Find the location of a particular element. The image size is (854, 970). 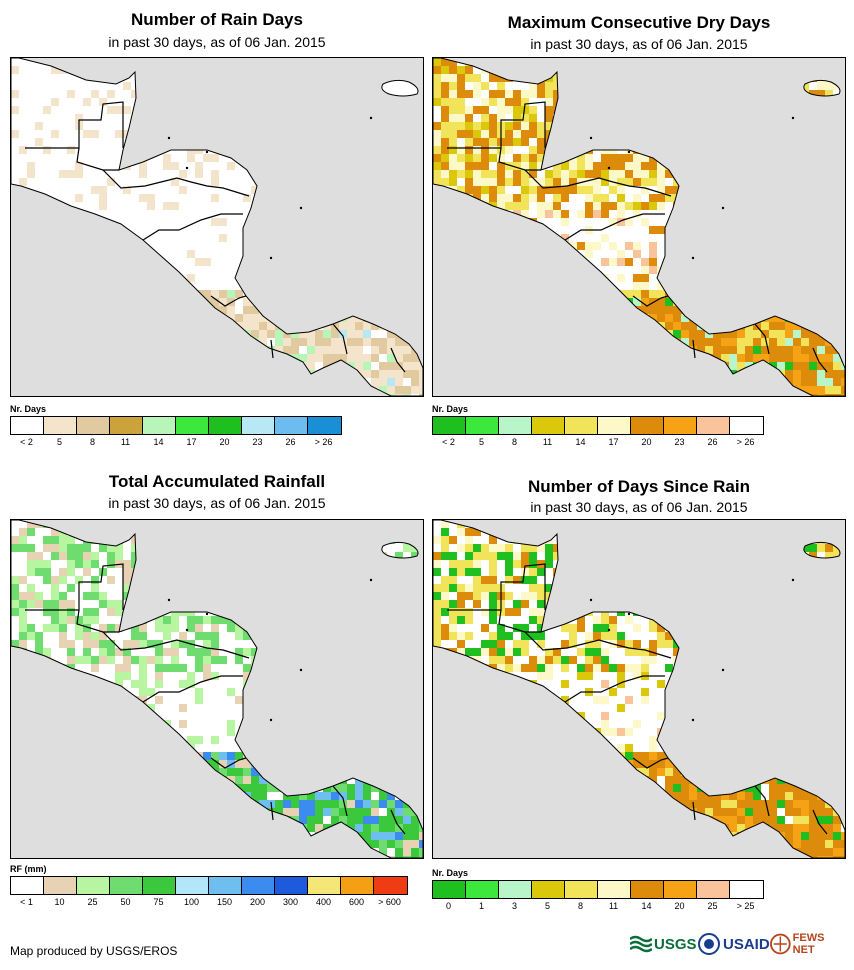

legend-label: 0 is located at coordinates (448, 906).